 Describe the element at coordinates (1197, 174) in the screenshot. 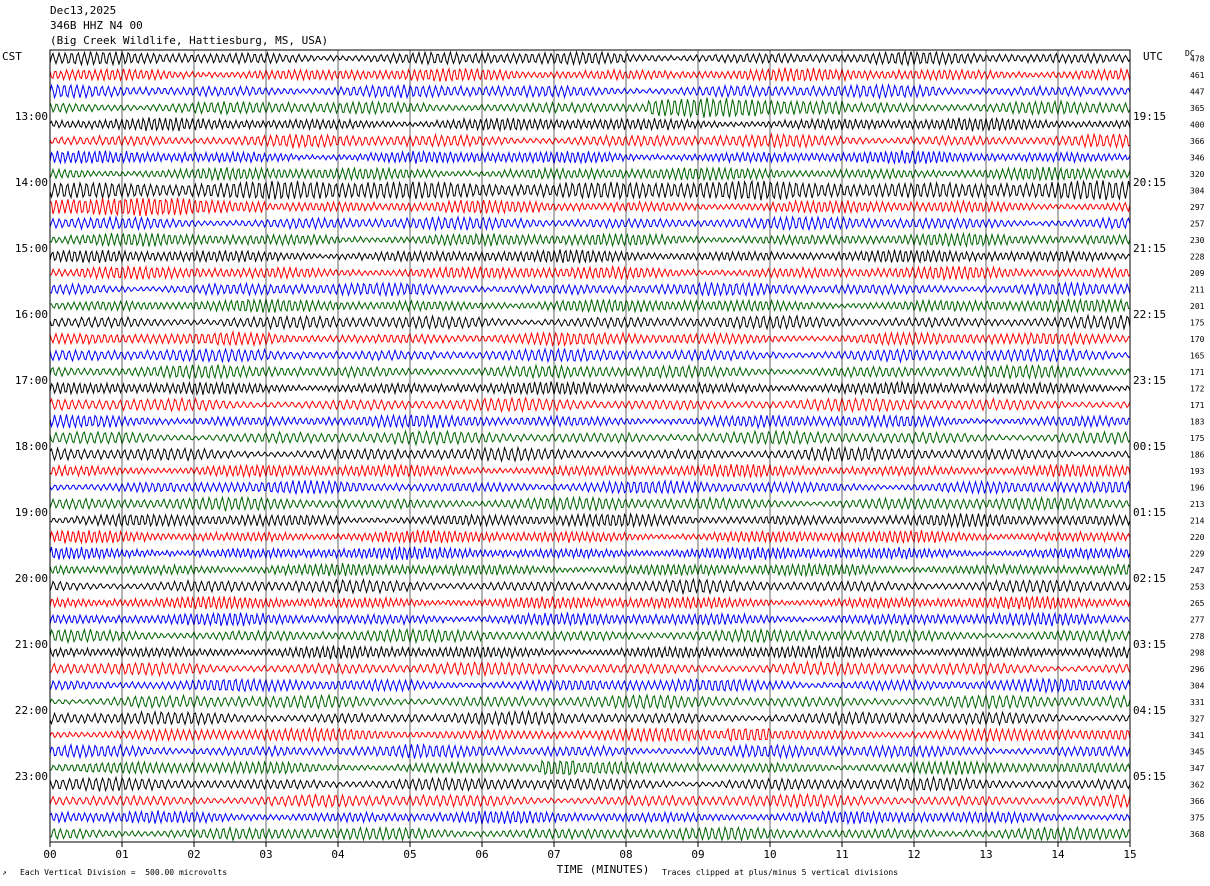

I see `dc-offset-label: 320` at that location.